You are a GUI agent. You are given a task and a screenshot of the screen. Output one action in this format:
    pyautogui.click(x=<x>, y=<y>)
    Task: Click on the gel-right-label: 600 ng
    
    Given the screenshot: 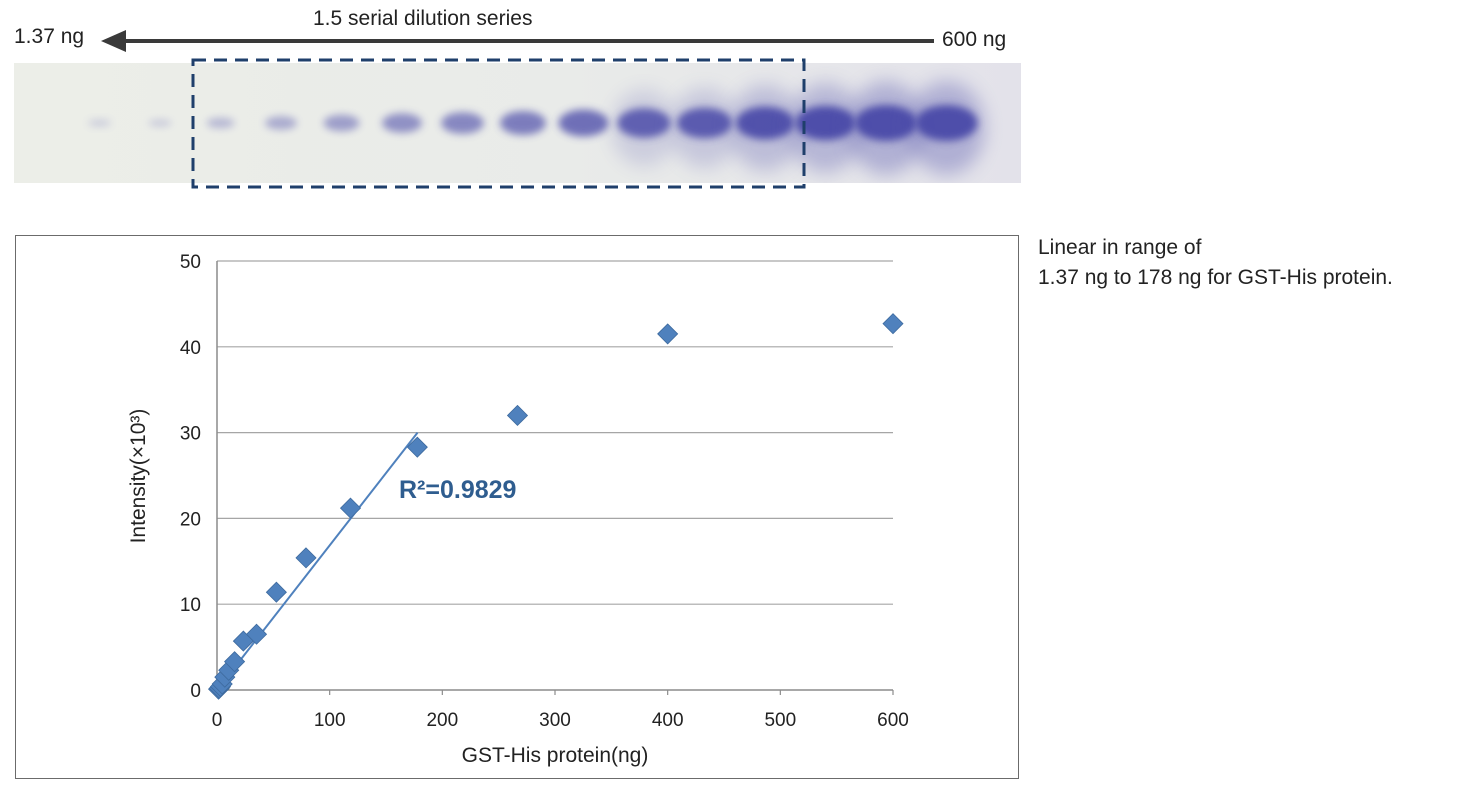 What is the action you would take?
    pyautogui.click(x=974, y=39)
    